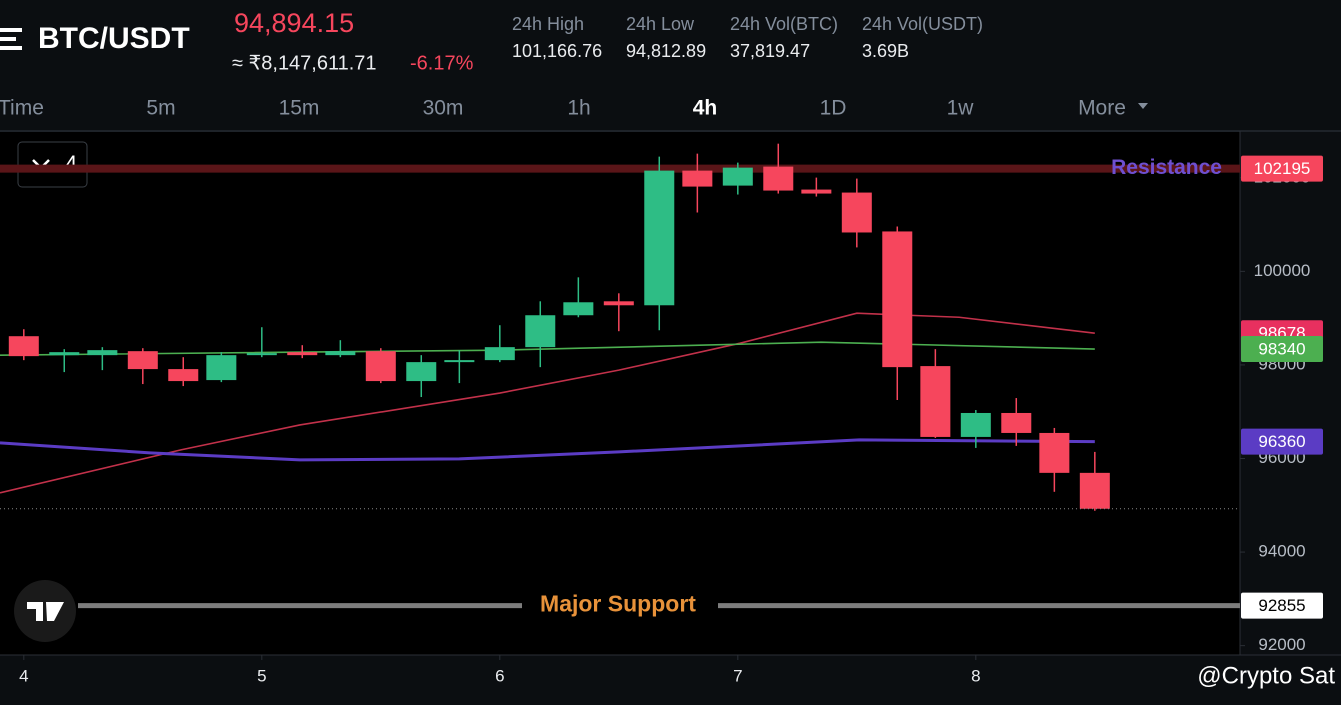 This screenshot has width=1341, height=705. What do you see at coordinates (737, 675) in the screenshot?
I see `x-tick-label: 7` at bounding box center [737, 675].